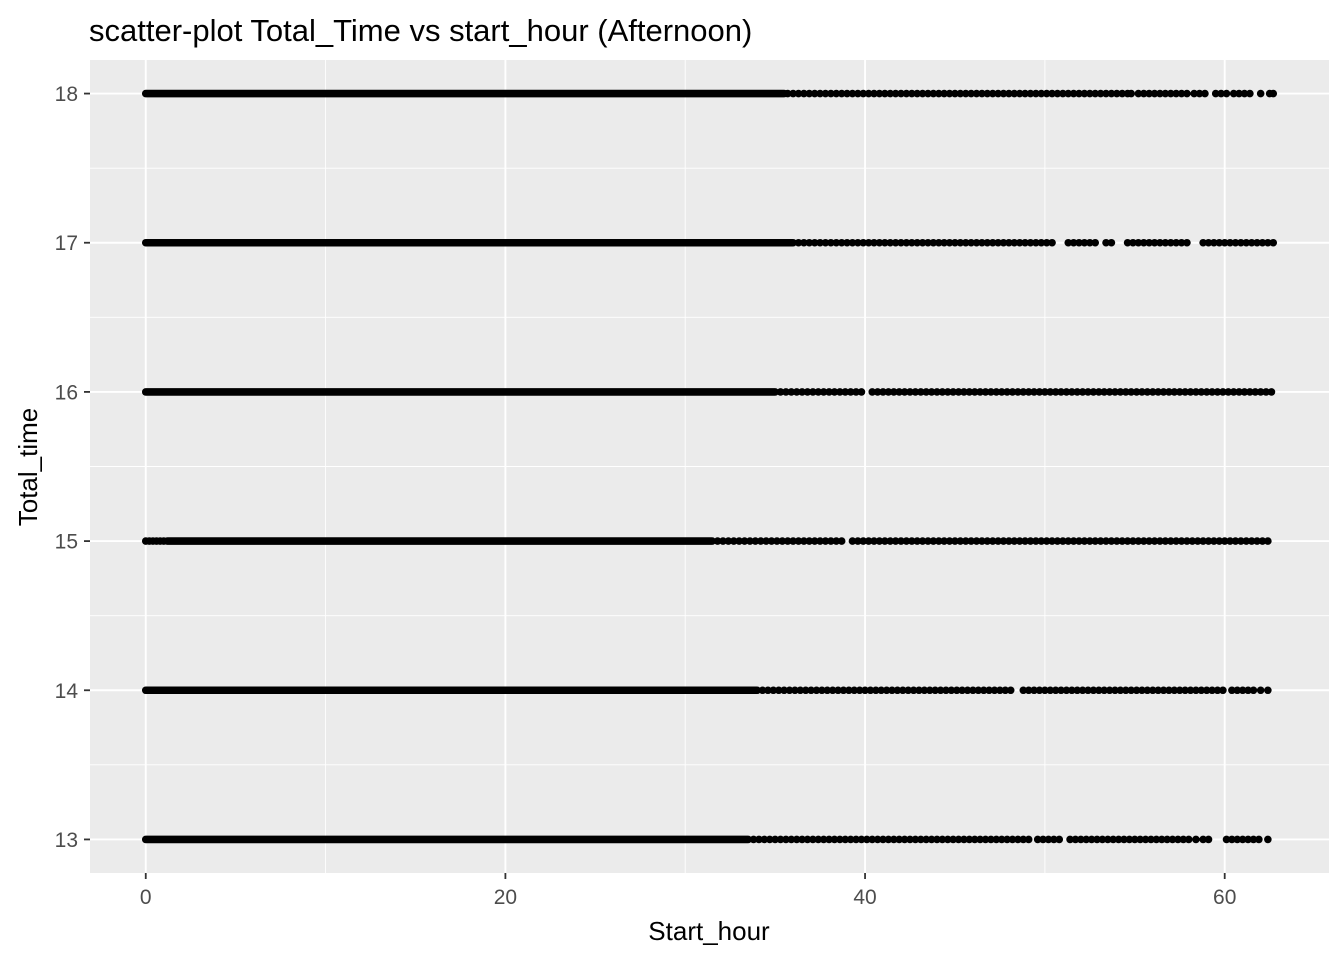  I want to click on y-tick-label: 17, so click(66, 243).